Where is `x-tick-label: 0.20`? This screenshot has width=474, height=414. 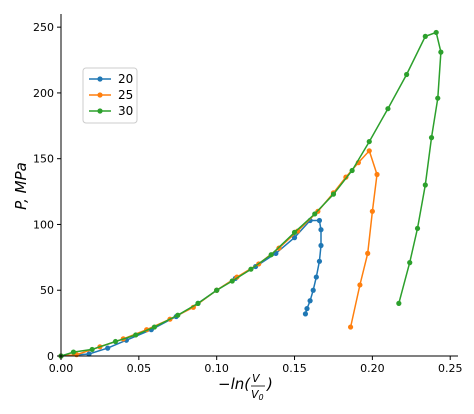 x-tick-label: 0.20 is located at coordinates (372, 368).